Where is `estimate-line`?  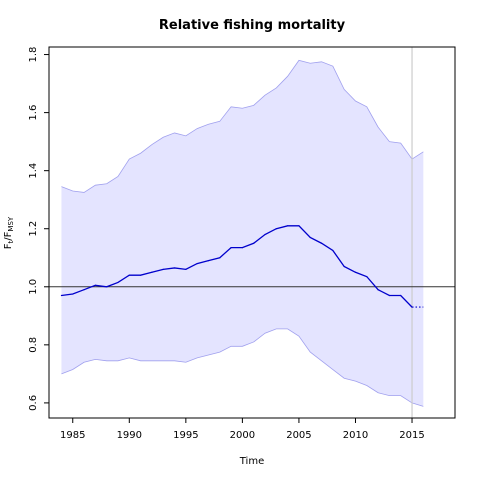 estimate-line is located at coordinates (237, 266).